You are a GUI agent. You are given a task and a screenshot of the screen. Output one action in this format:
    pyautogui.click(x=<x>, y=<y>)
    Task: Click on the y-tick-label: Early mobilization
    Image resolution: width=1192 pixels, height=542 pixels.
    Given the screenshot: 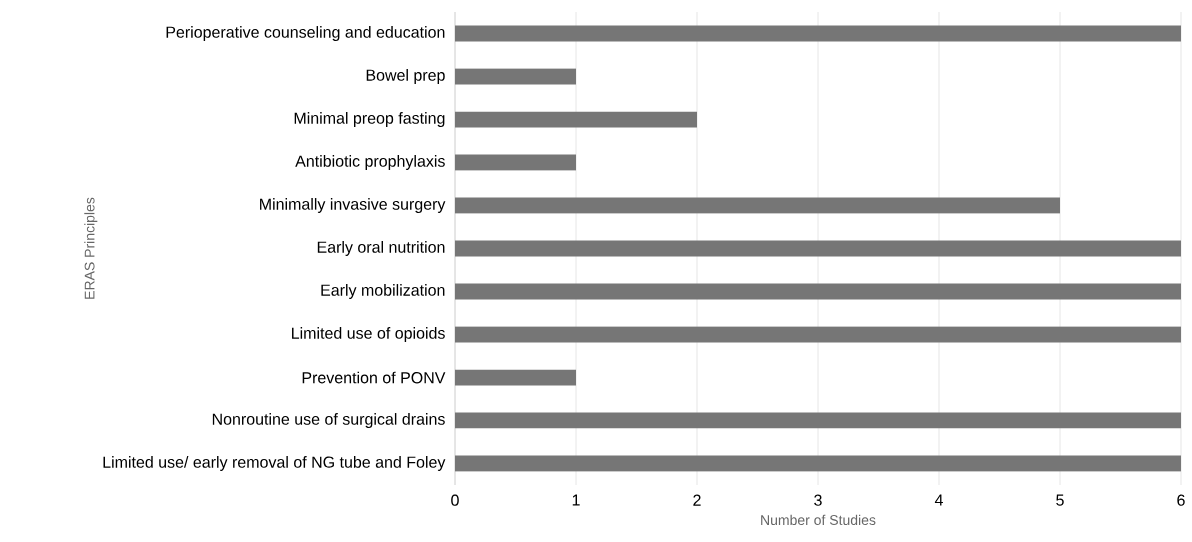 What is the action you would take?
    pyautogui.click(x=383, y=291)
    